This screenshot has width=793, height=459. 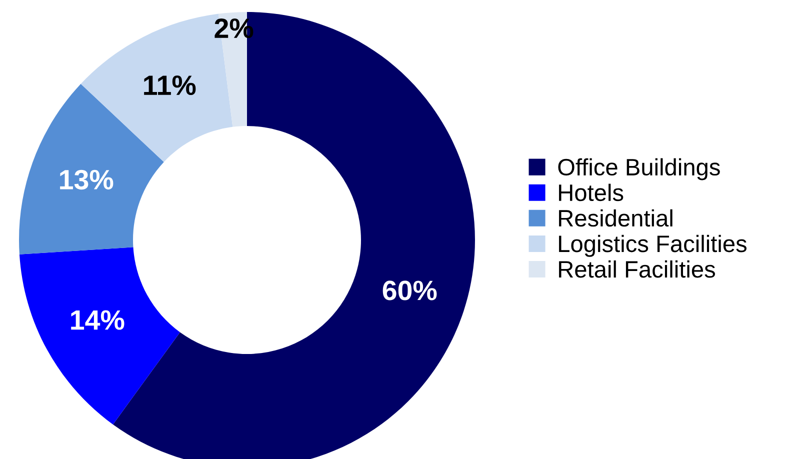 I want to click on data-label: 11%, so click(x=170, y=85).